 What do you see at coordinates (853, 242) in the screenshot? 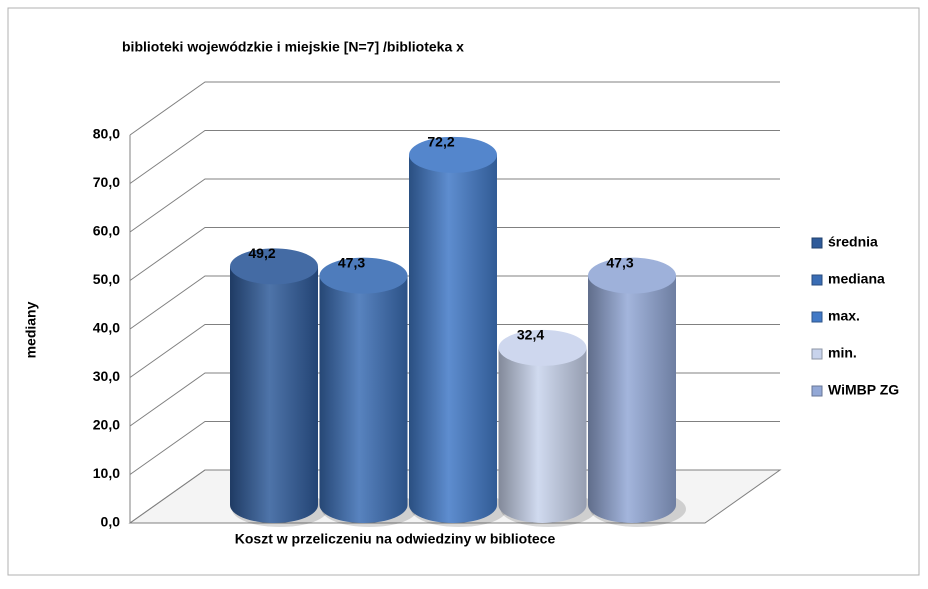
I see `legend-label: średnia` at bounding box center [853, 242].